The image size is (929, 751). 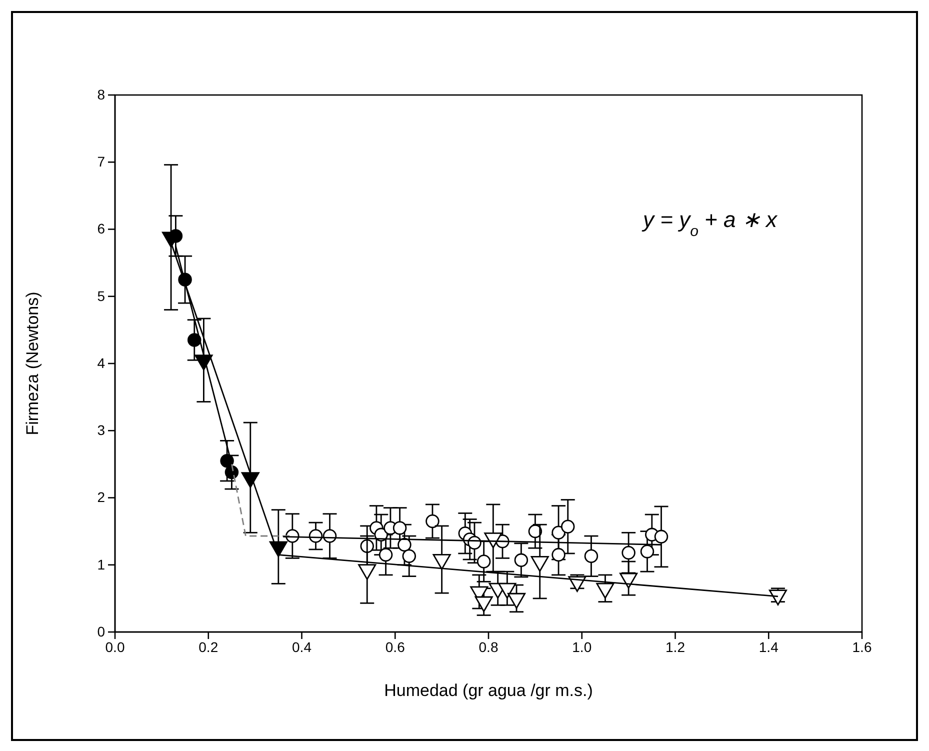 What do you see at coordinates (101, 631) in the screenshot?
I see `y-tick-label: 0` at bounding box center [101, 631].